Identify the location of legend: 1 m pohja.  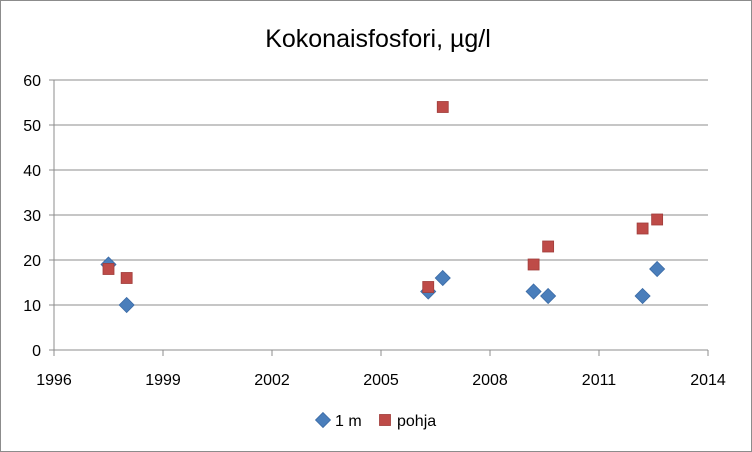
(375, 420).